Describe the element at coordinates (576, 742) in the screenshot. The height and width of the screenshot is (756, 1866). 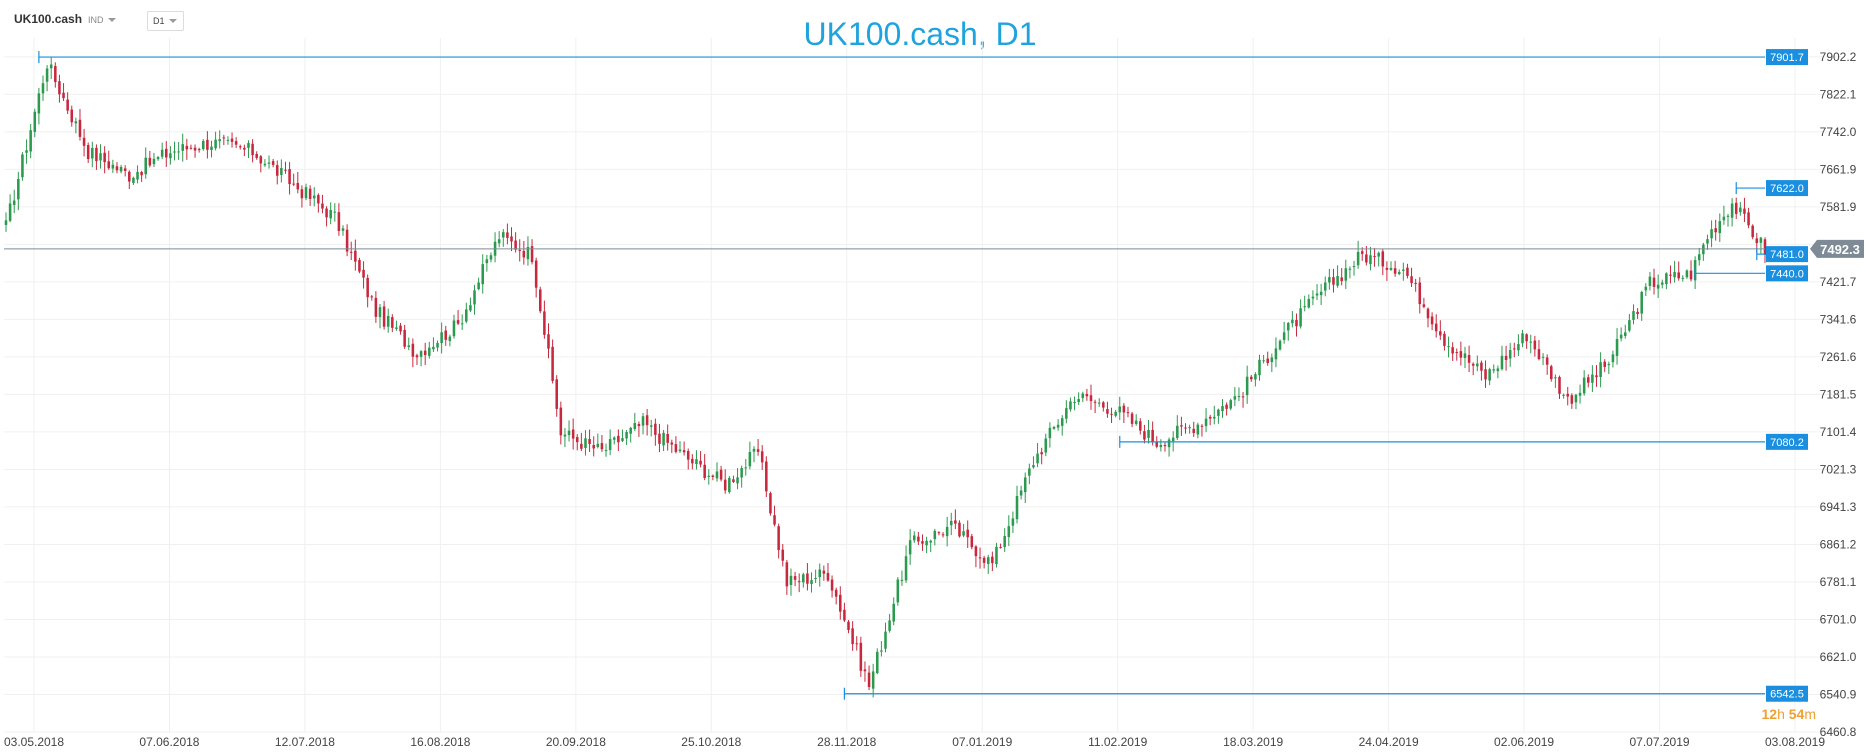
I see `x-tick-label: 20.09.2018` at that location.